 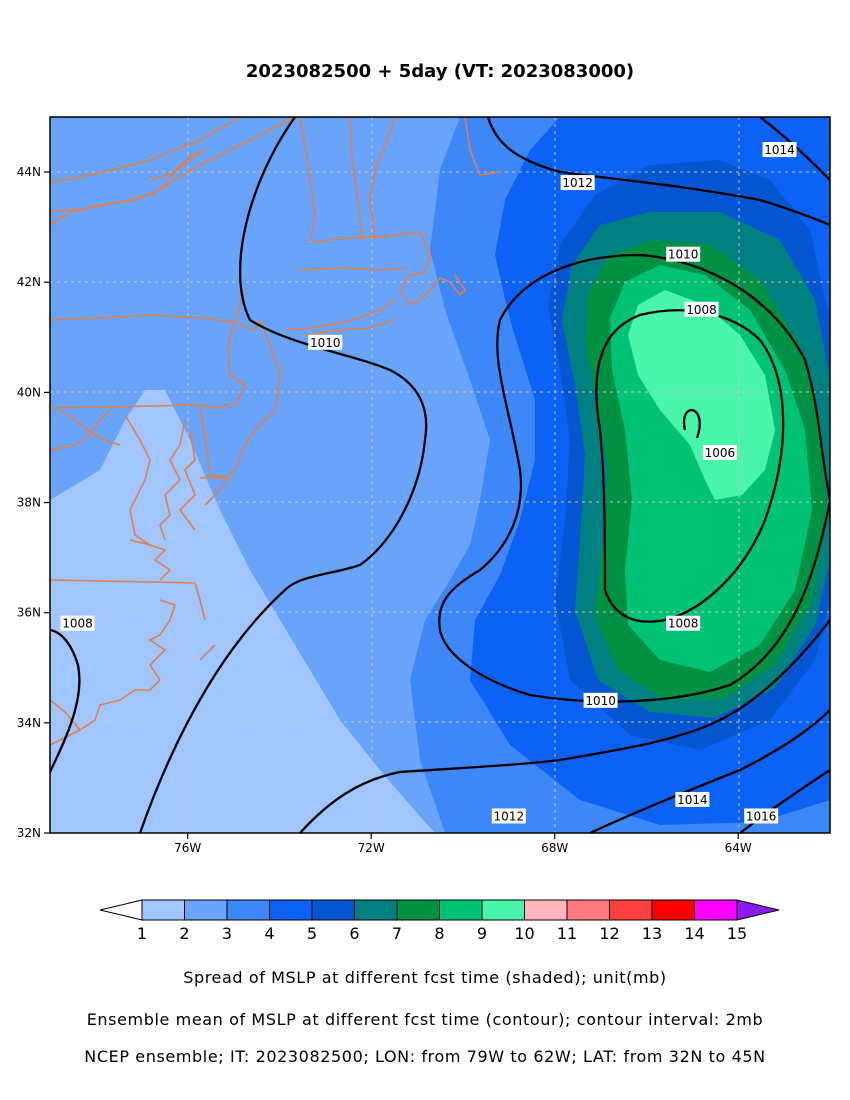 What do you see at coordinates (567, 933) in the screenshot?
I see `colorbar-label: 11` at bounding box center [567, 933].